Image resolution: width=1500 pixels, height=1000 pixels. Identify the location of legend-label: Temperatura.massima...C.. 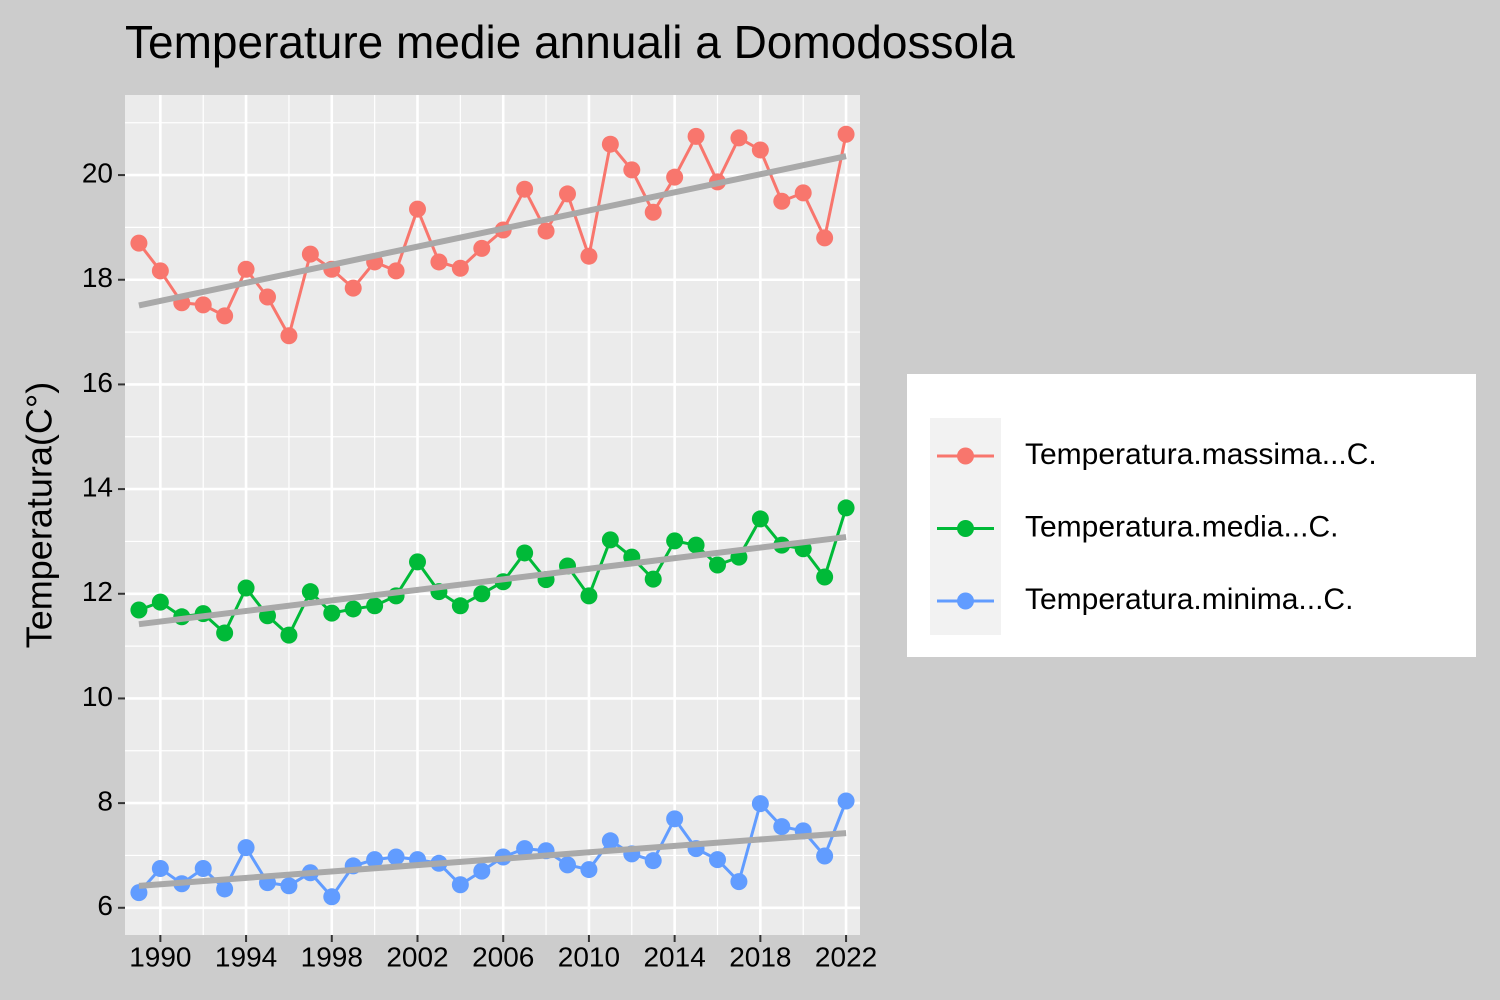
(1201, 454).